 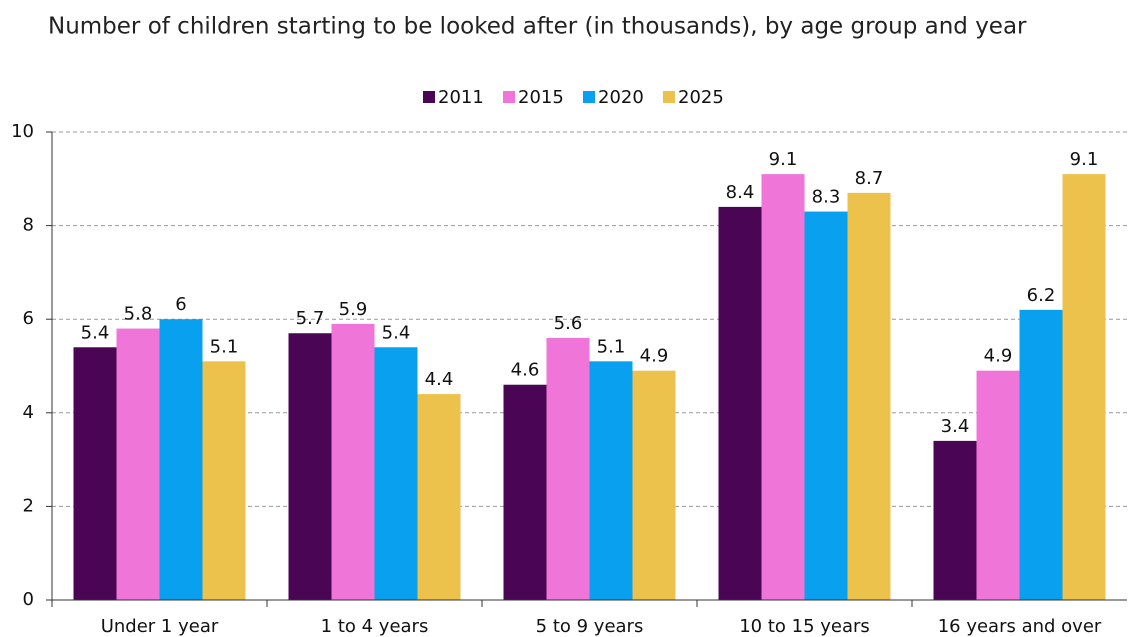 What do you see at coordinates (1020, 626) in the screenshot?
I see `x-tick-label: 16 years and over` at bounding box center [1020, 626].